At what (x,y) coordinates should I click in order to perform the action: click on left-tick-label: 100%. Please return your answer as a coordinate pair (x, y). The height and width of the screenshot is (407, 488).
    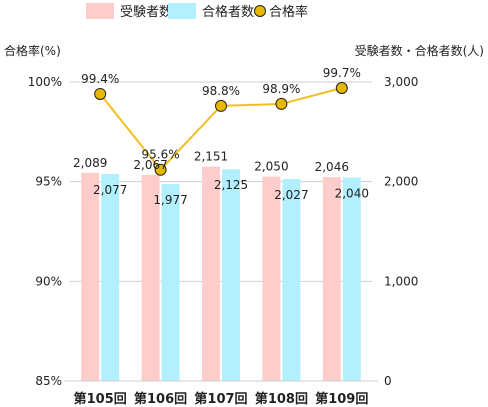
    Looking at the image, I should click on (45, 82).